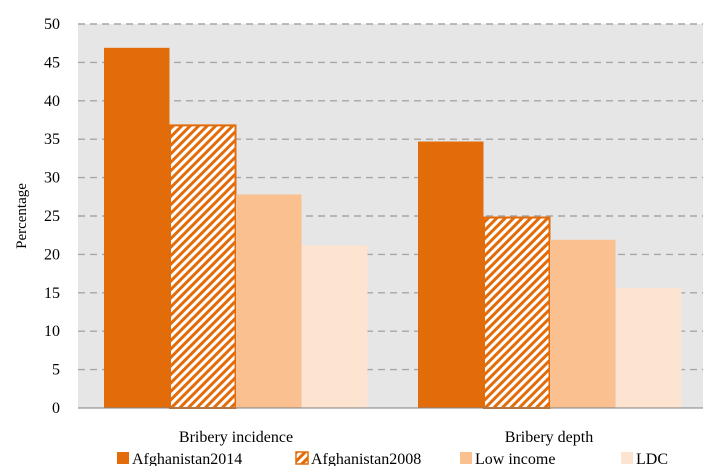  What do you see at coordinates (56, 408) in the screenshot?
I see `y-tick-label: 0` at bounding box center [56, 408].